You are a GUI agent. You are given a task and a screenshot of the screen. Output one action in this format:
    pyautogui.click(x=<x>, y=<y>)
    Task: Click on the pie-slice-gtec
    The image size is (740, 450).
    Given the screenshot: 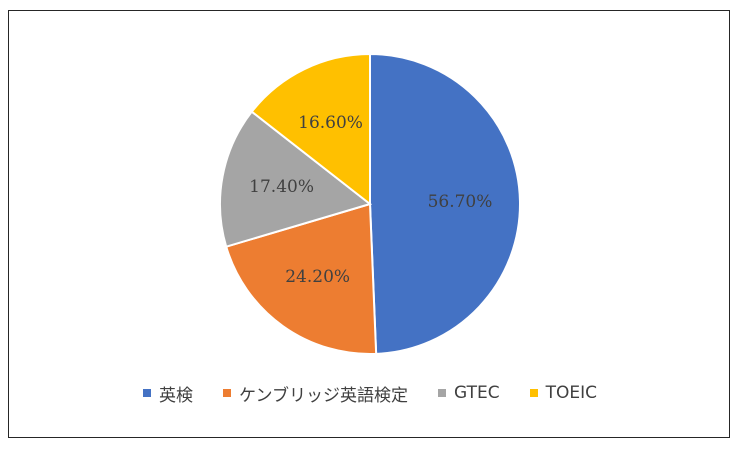 What is the action you would take?
    pyautogui.click(x=296, y=179)
    